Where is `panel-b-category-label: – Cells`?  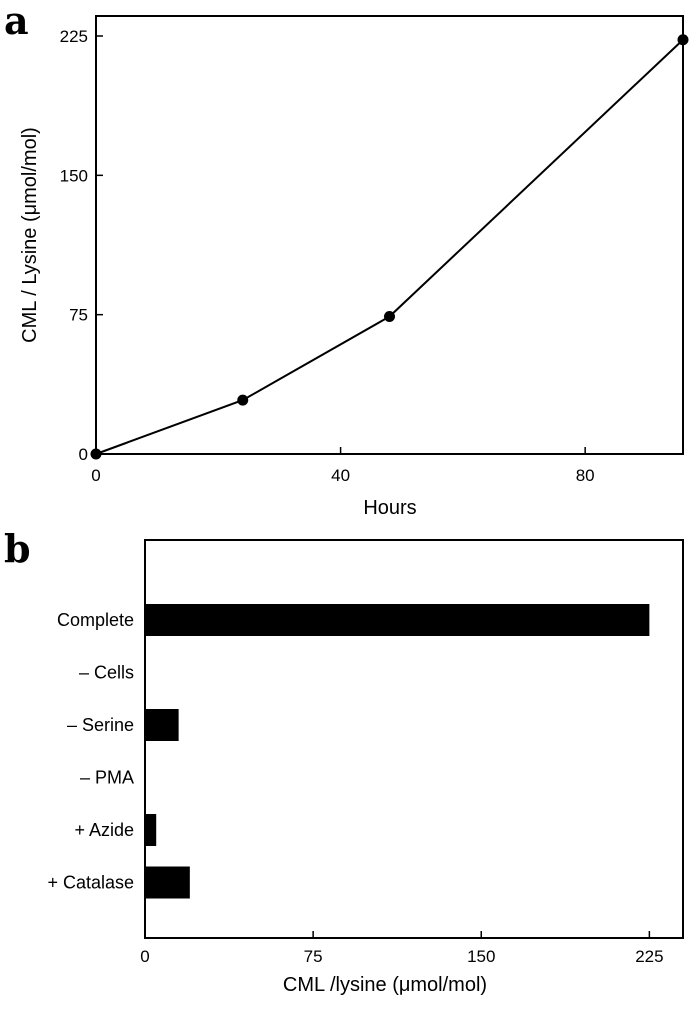 panel-b-category-label: – Cells is located at coordinates (106, 673).